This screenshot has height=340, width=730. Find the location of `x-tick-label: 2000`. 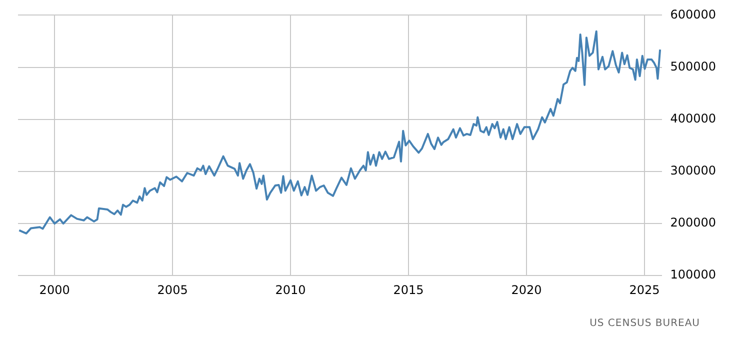

x-tick-label: 2000 is located at coordinates (54, 289).